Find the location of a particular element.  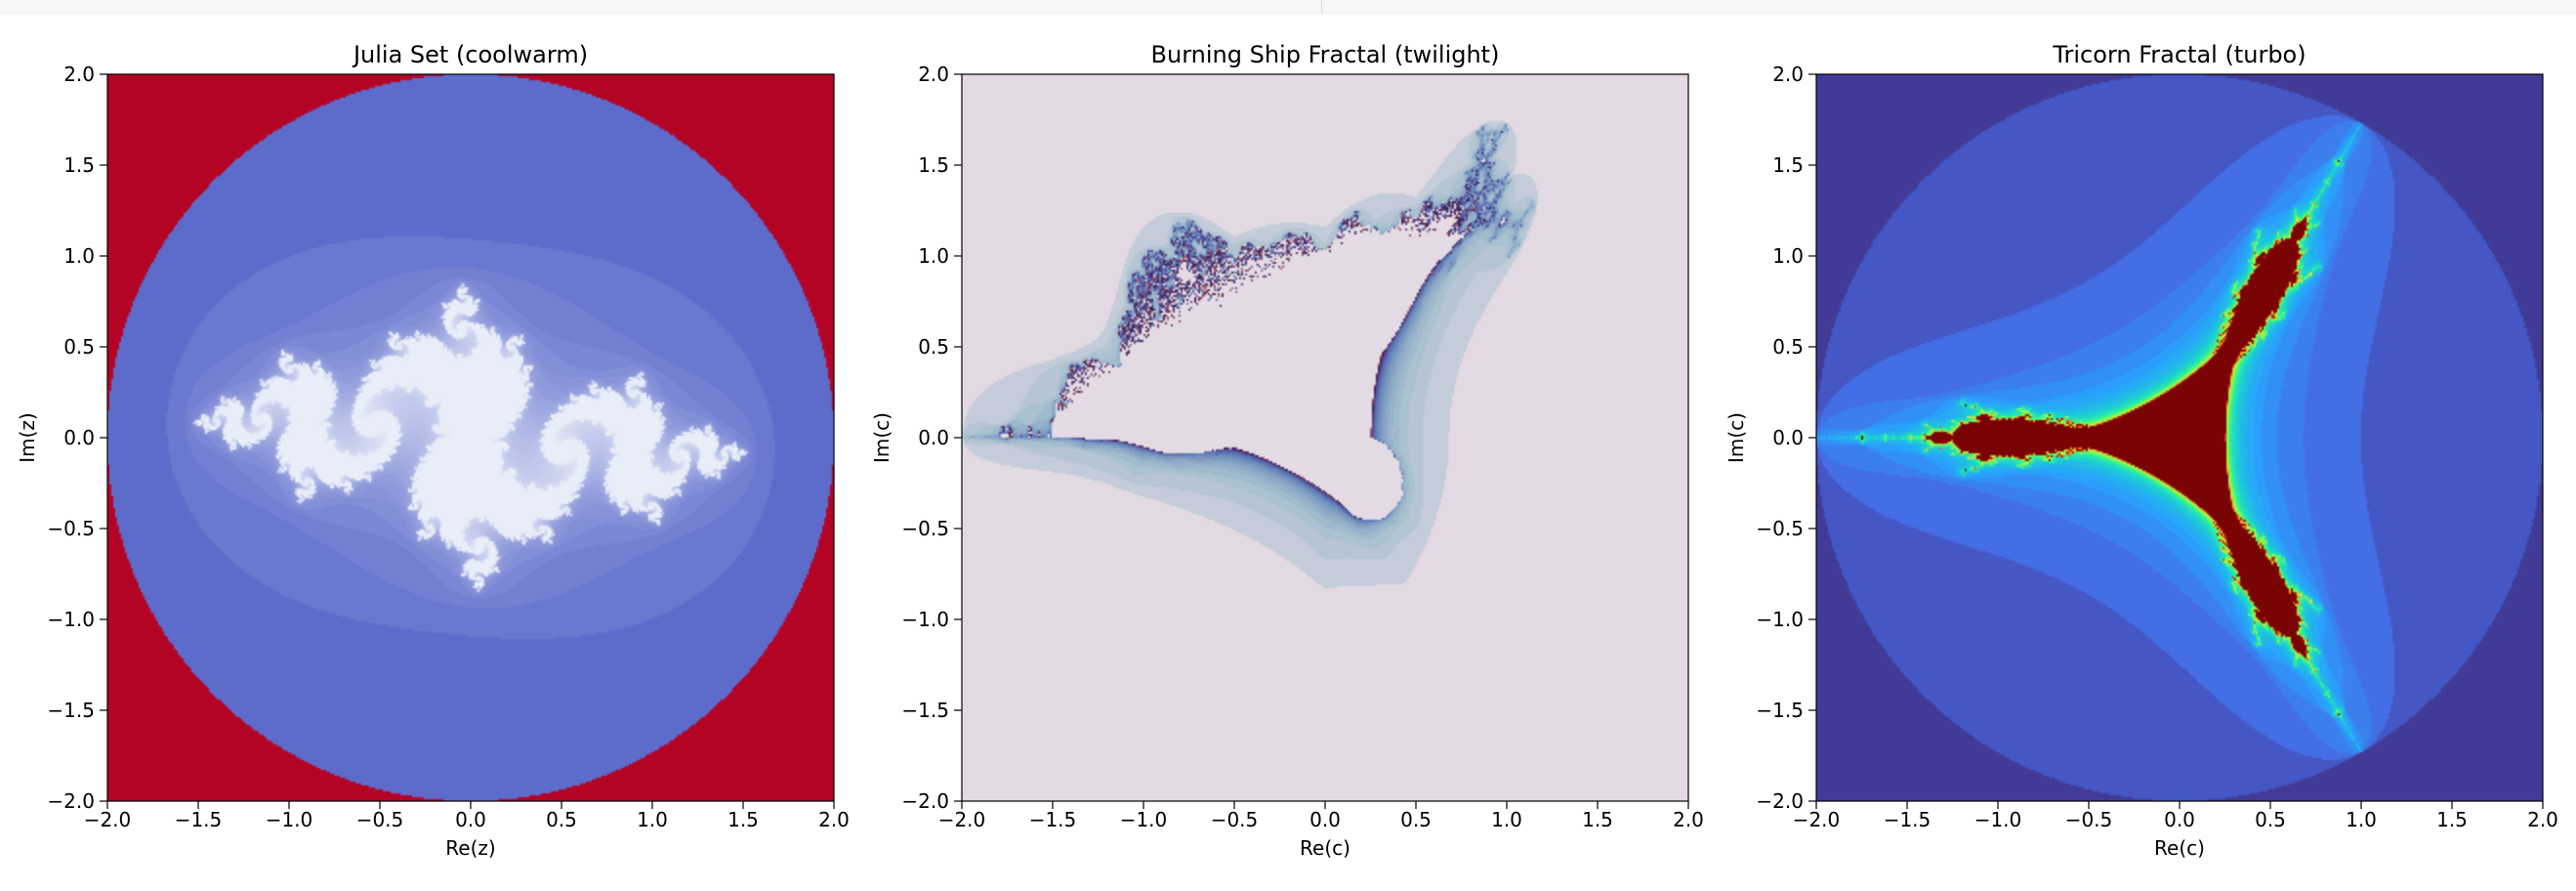

x-axis-label: Re(z) is located at coordinates (470, 848).